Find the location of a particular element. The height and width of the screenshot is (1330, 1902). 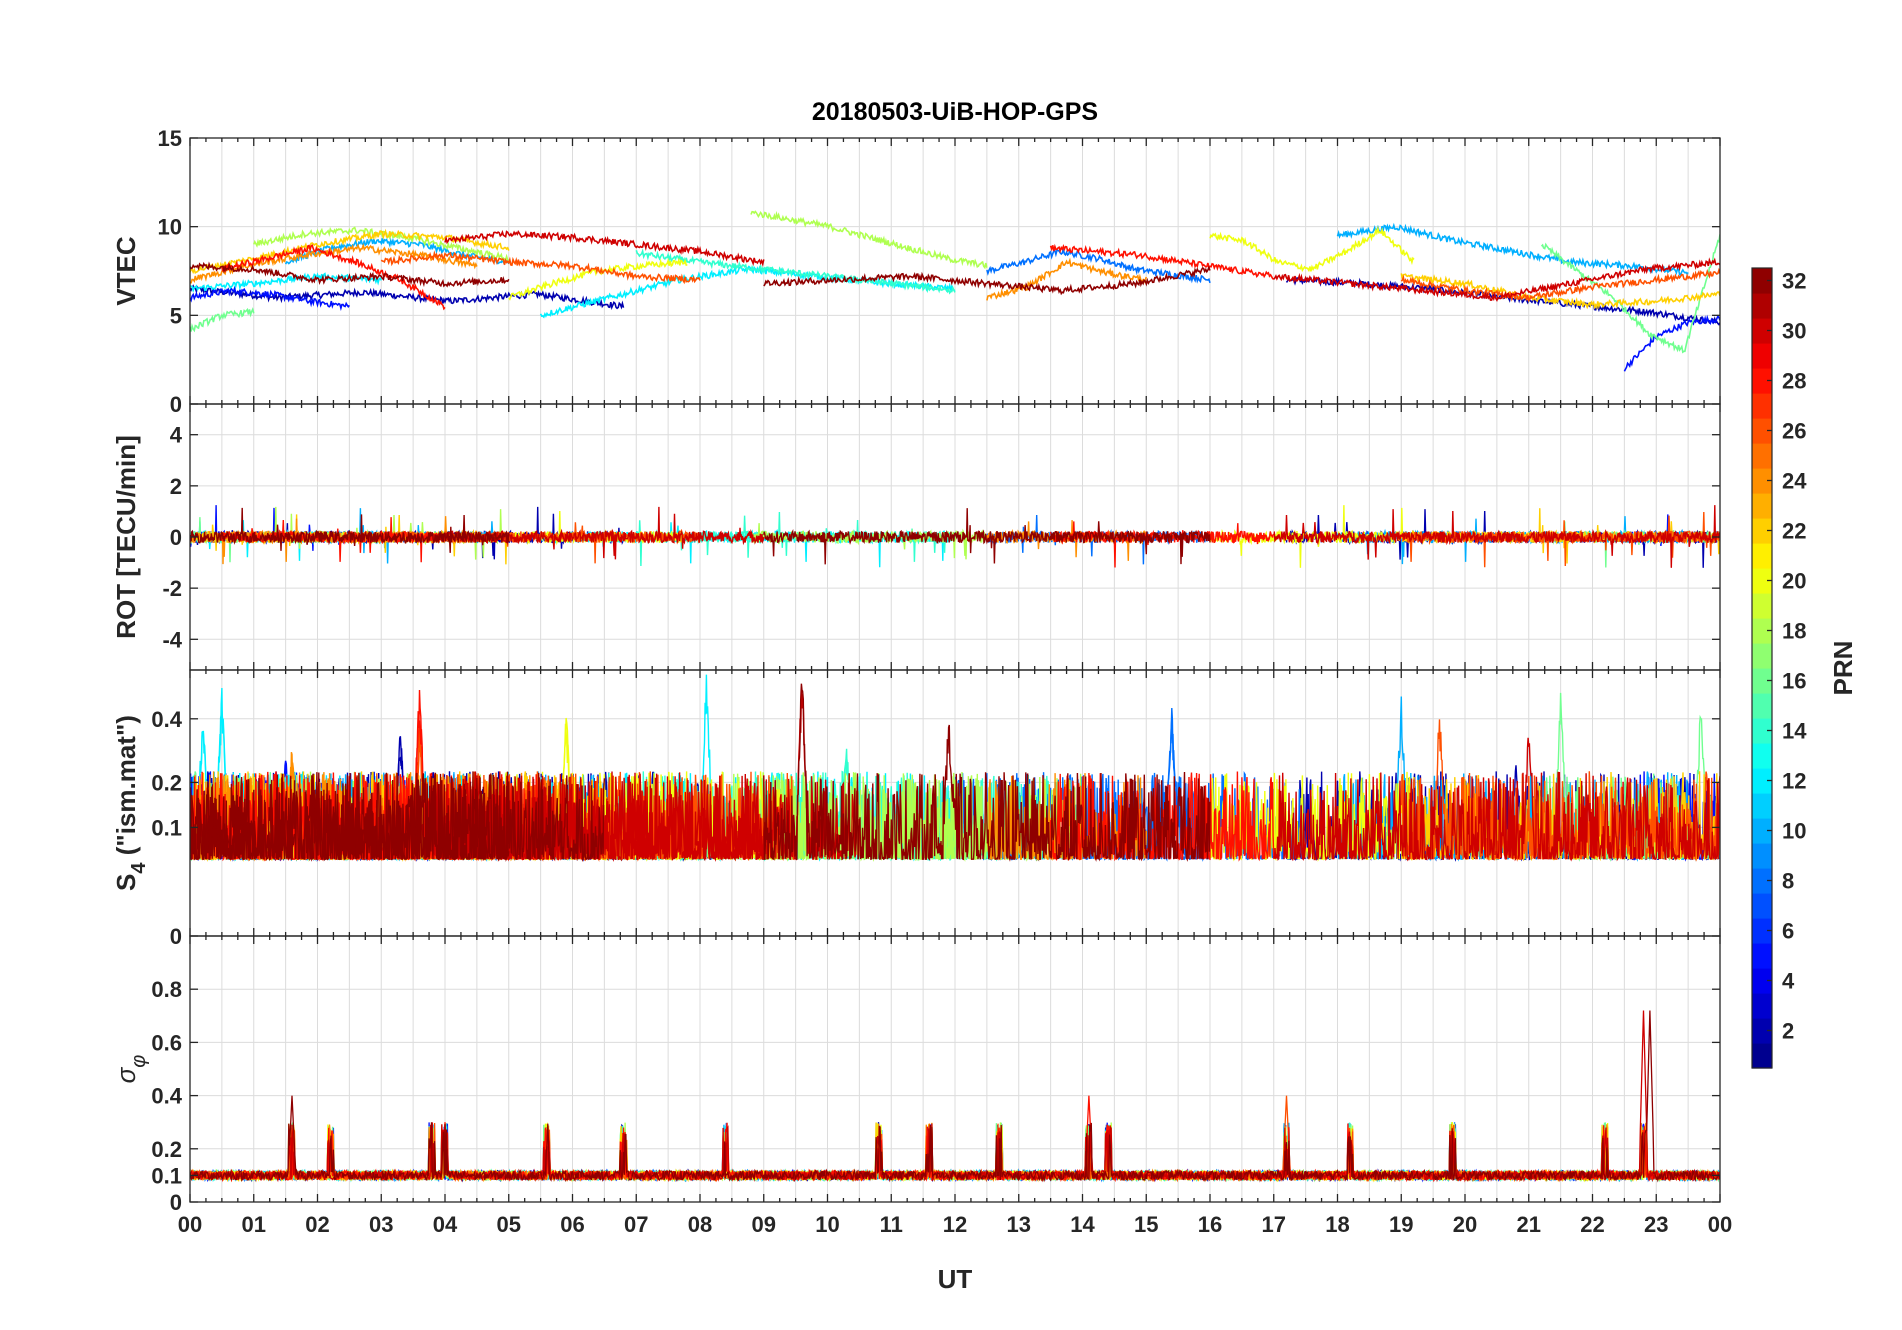

x-axis-title: UT is located at coordinates (955, 1279).